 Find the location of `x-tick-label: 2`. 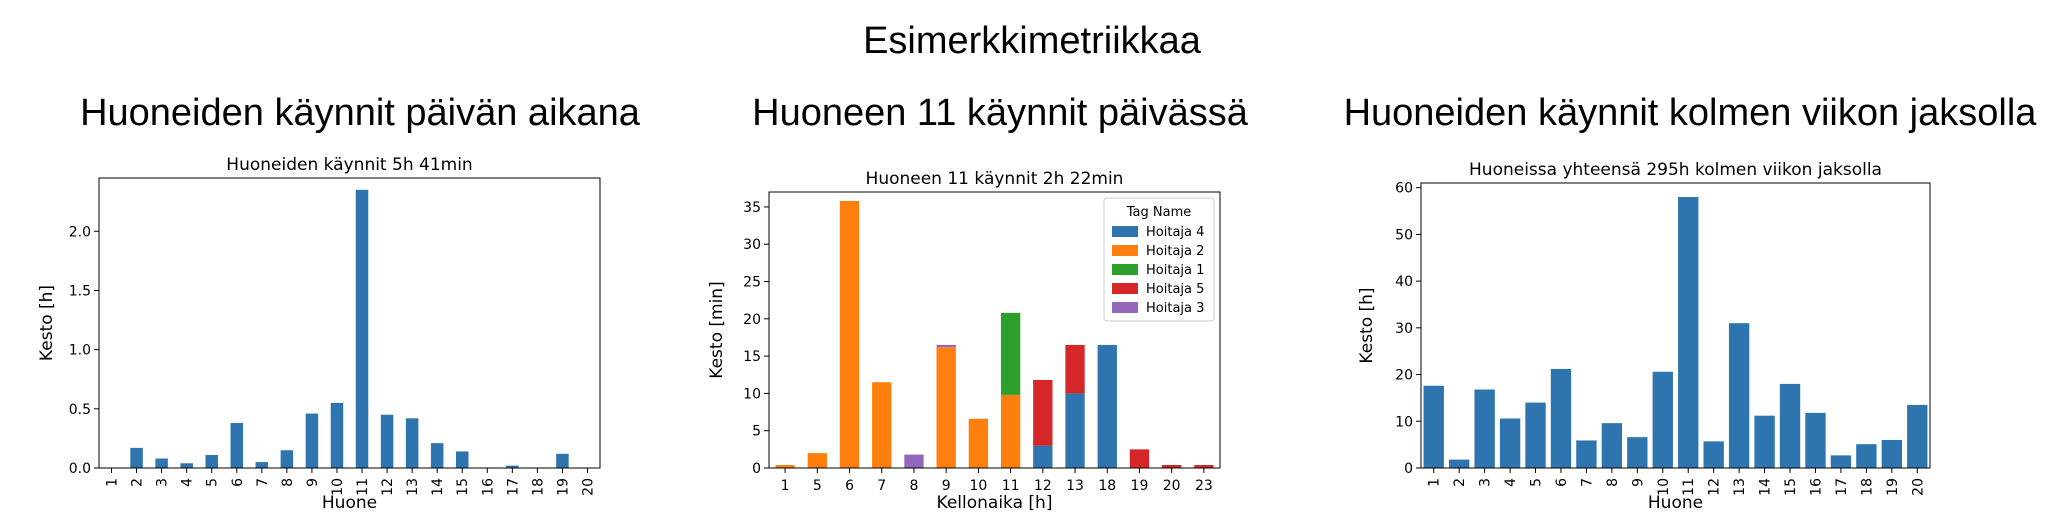

x-tick-label: 2 is located at coordinates (1460, 482).